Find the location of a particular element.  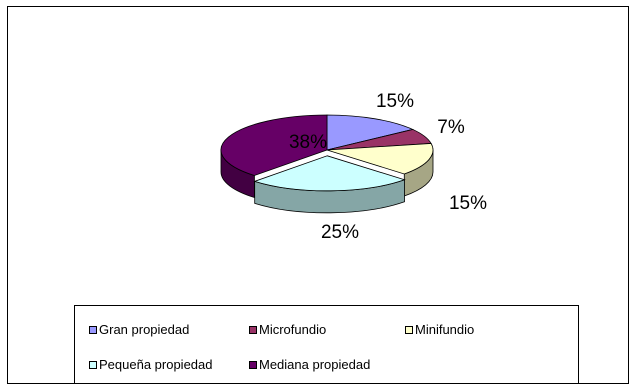

pie-label-pequena: 25% is located at coordinates (340, 232).